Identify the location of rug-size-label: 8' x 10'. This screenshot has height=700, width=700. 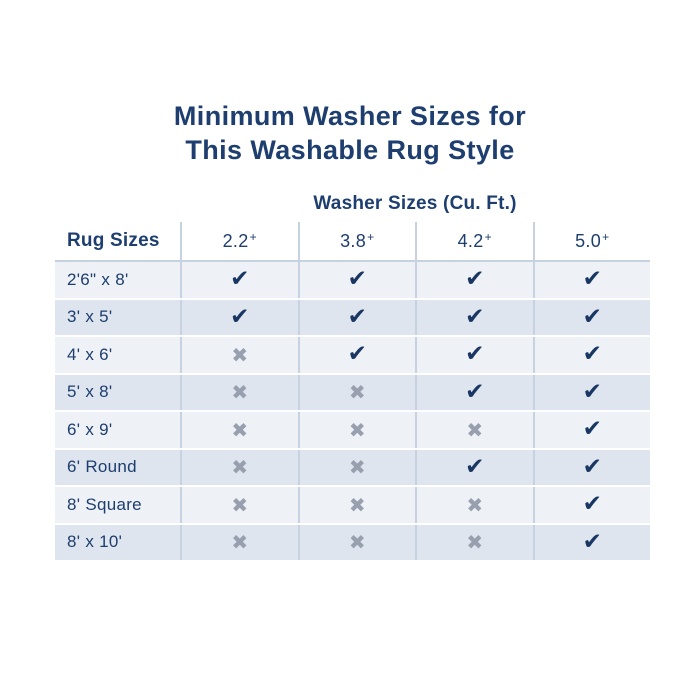
(95, 542).